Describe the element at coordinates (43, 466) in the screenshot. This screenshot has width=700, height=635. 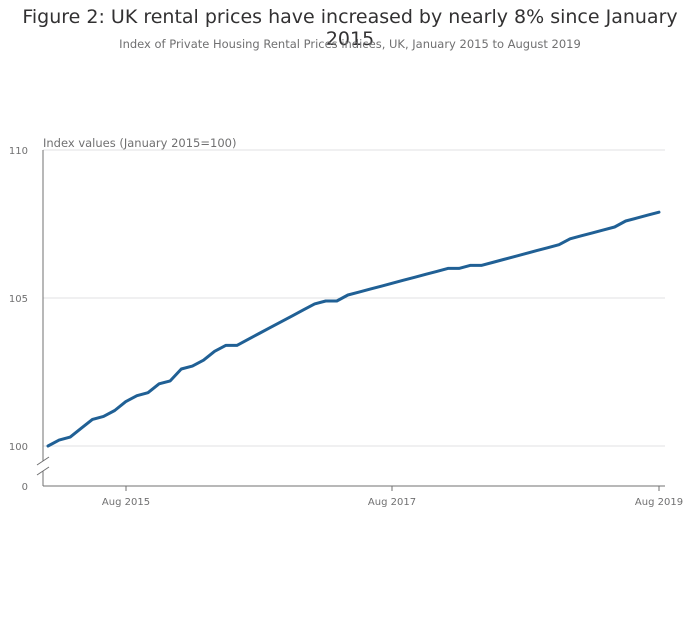
I see `axis-break-icon` at that location.